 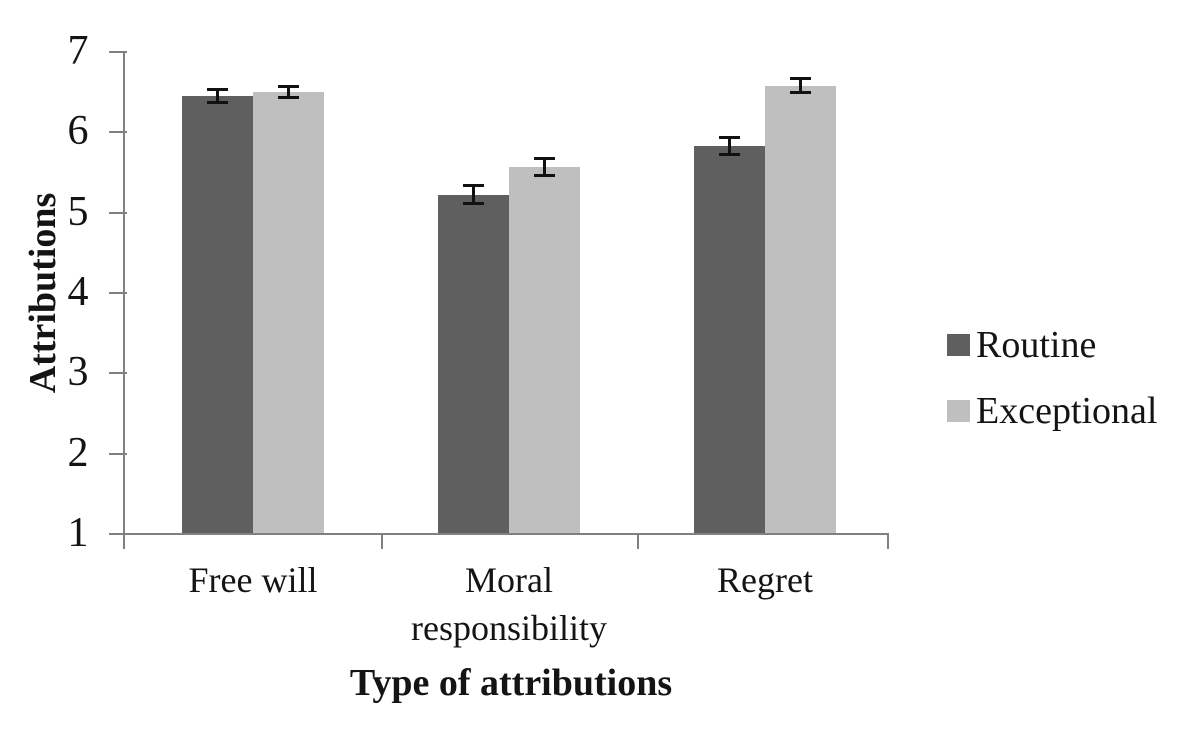 What do you see at coordinates (506, 534) in the screenshot?
I see `x-axis-line` at bounding box center [506, 534].